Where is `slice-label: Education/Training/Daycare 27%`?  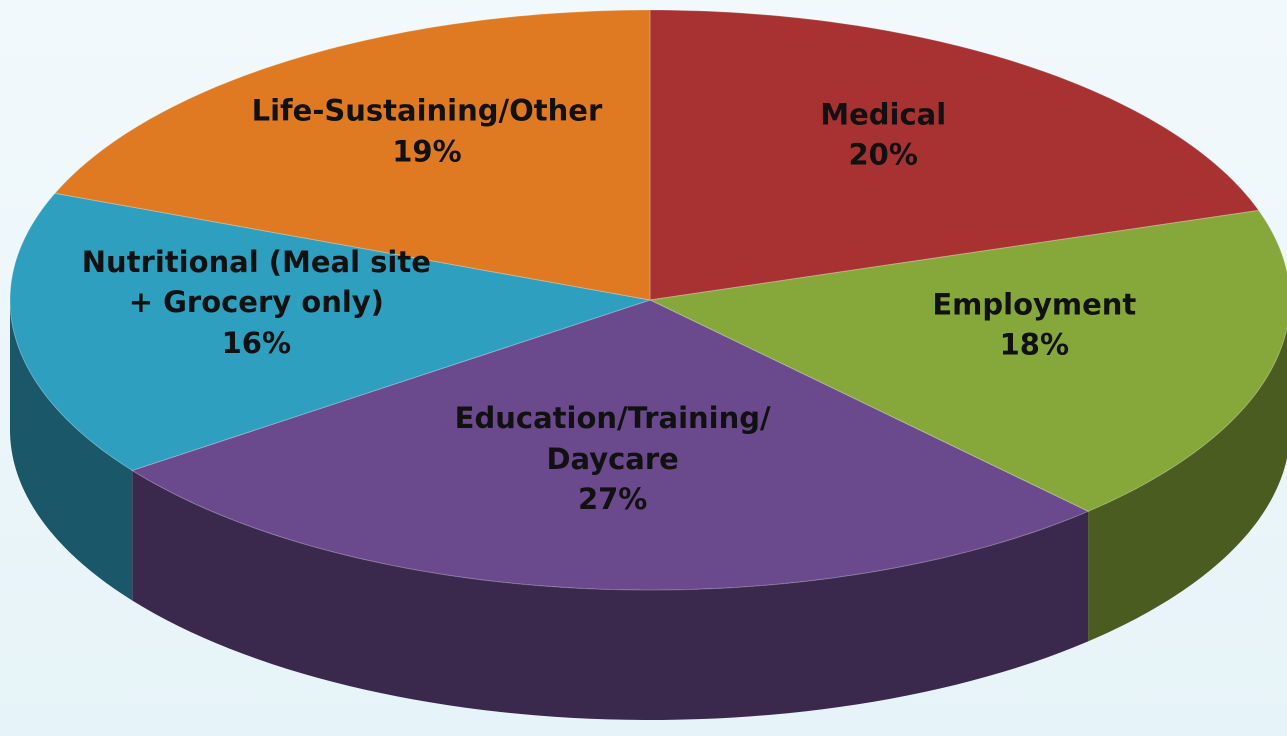
slice-label: Education/Training/Daycare 27% is located at coordinates (613, 459).